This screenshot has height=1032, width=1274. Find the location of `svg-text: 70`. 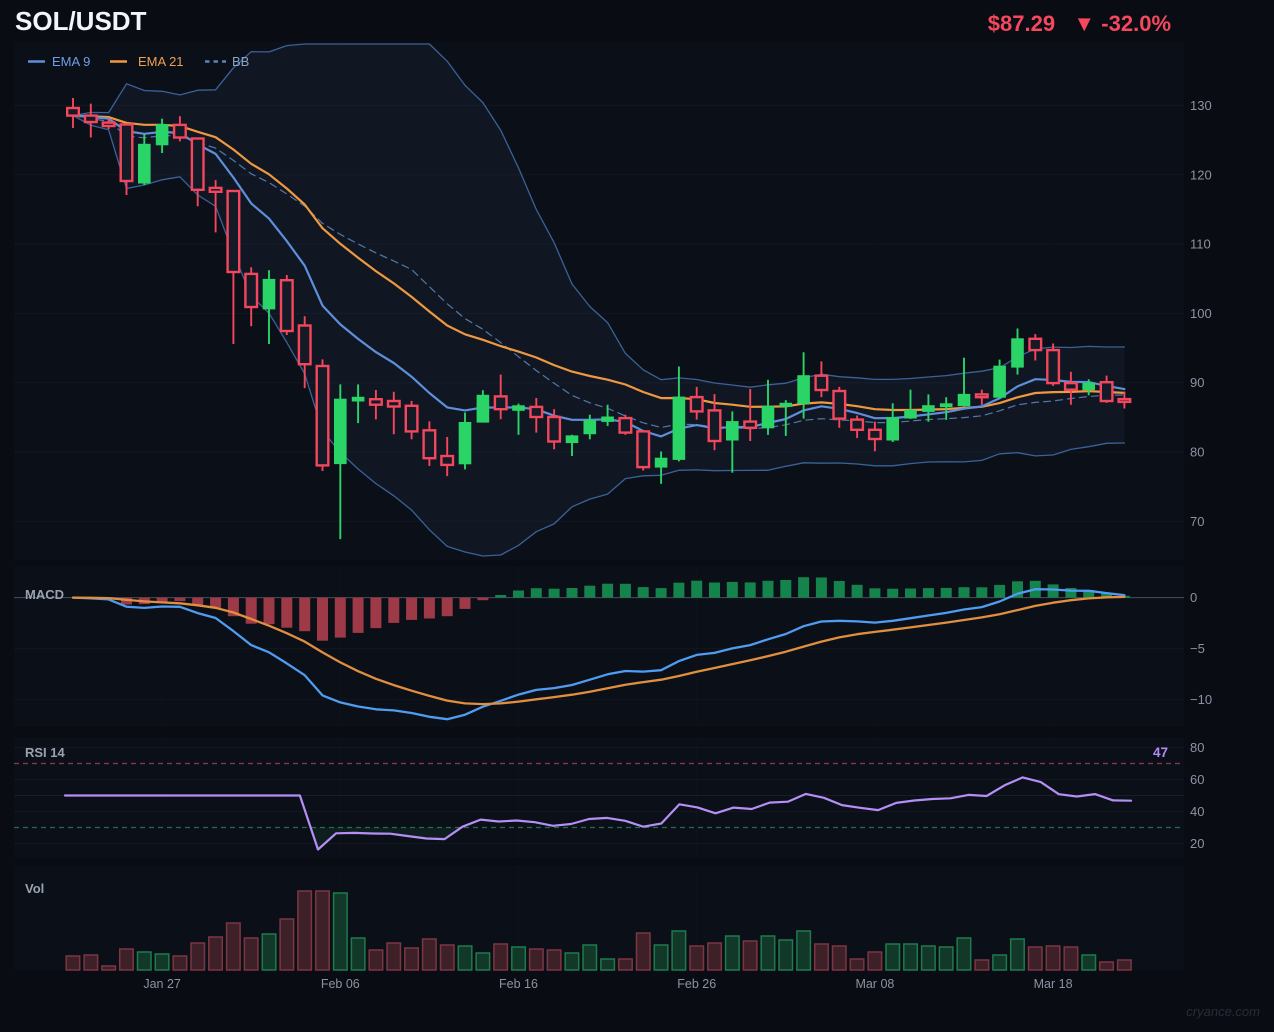

svg-text: 70 is located at coordinates (1197, 521).